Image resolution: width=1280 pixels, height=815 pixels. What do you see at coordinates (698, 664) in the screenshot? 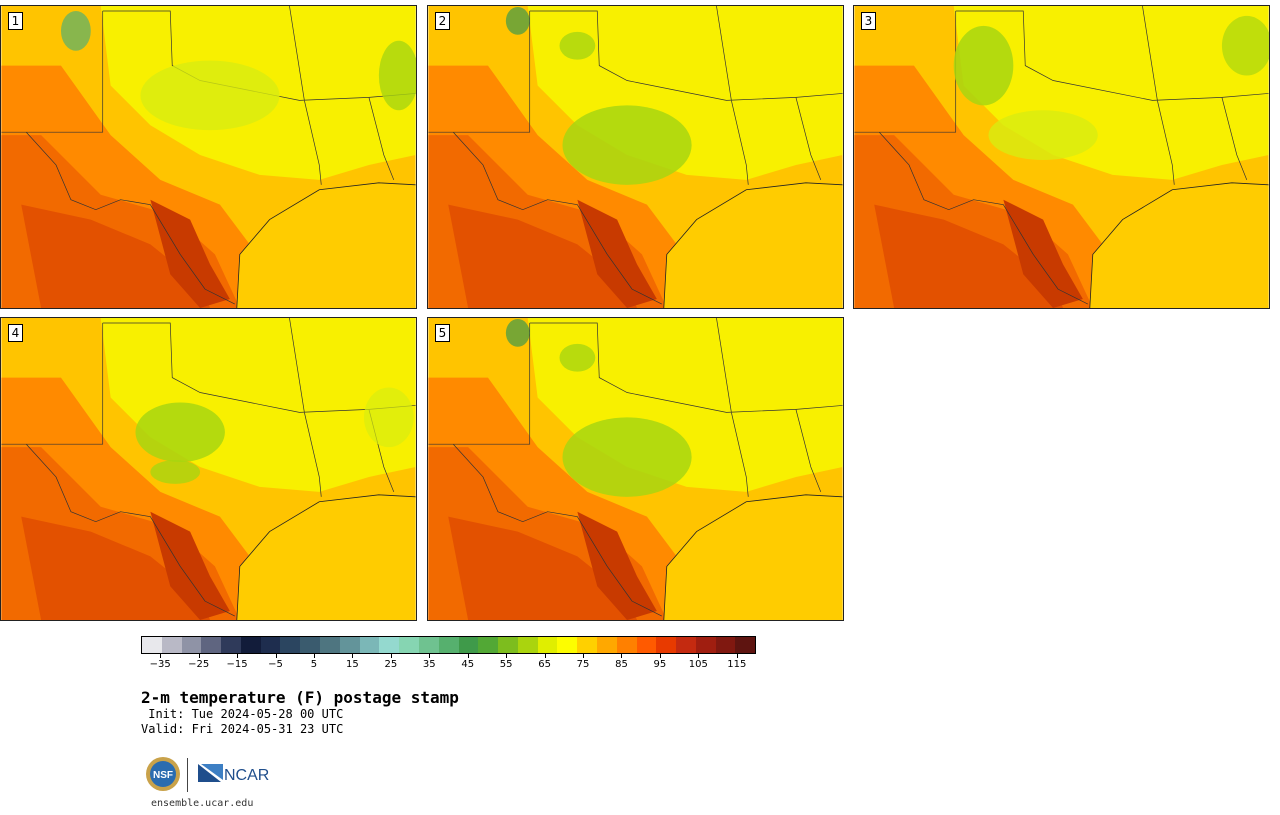
I see `colorbar-tick-label: 105` at bounding box center [698, 664].